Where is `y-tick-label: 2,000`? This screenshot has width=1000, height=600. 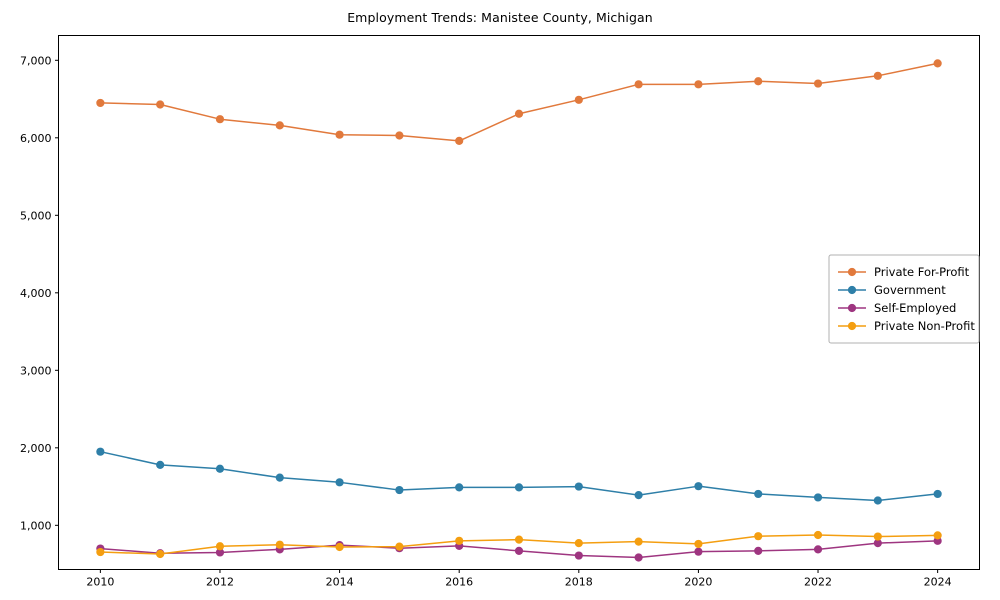 y-tick-label: 2,000 is located at coordinates (36, 448).